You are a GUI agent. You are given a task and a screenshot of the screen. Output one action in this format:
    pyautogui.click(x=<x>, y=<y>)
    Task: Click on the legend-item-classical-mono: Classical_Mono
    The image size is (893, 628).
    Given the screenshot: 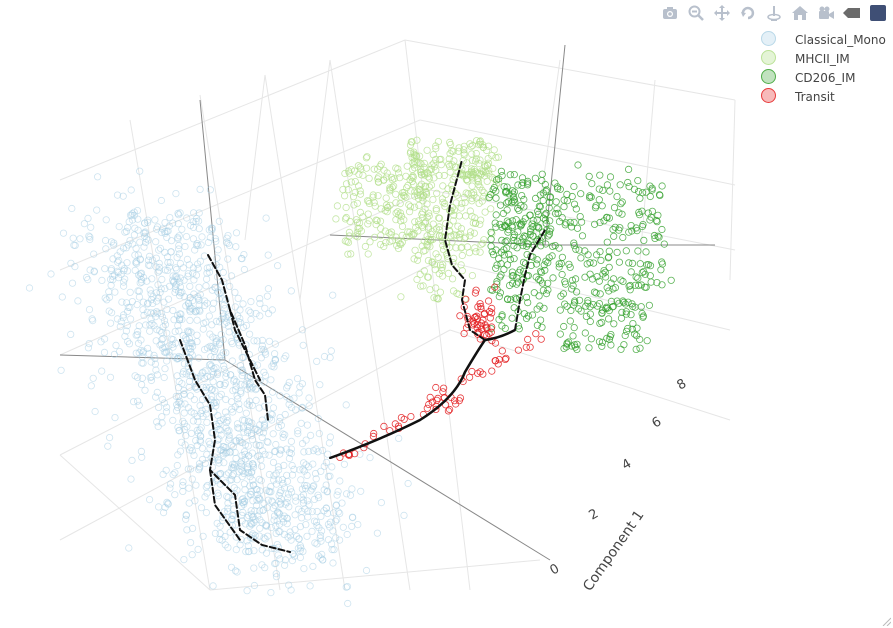 What is the action you would take?
    pyautogui.click(x=820, y=39)
    